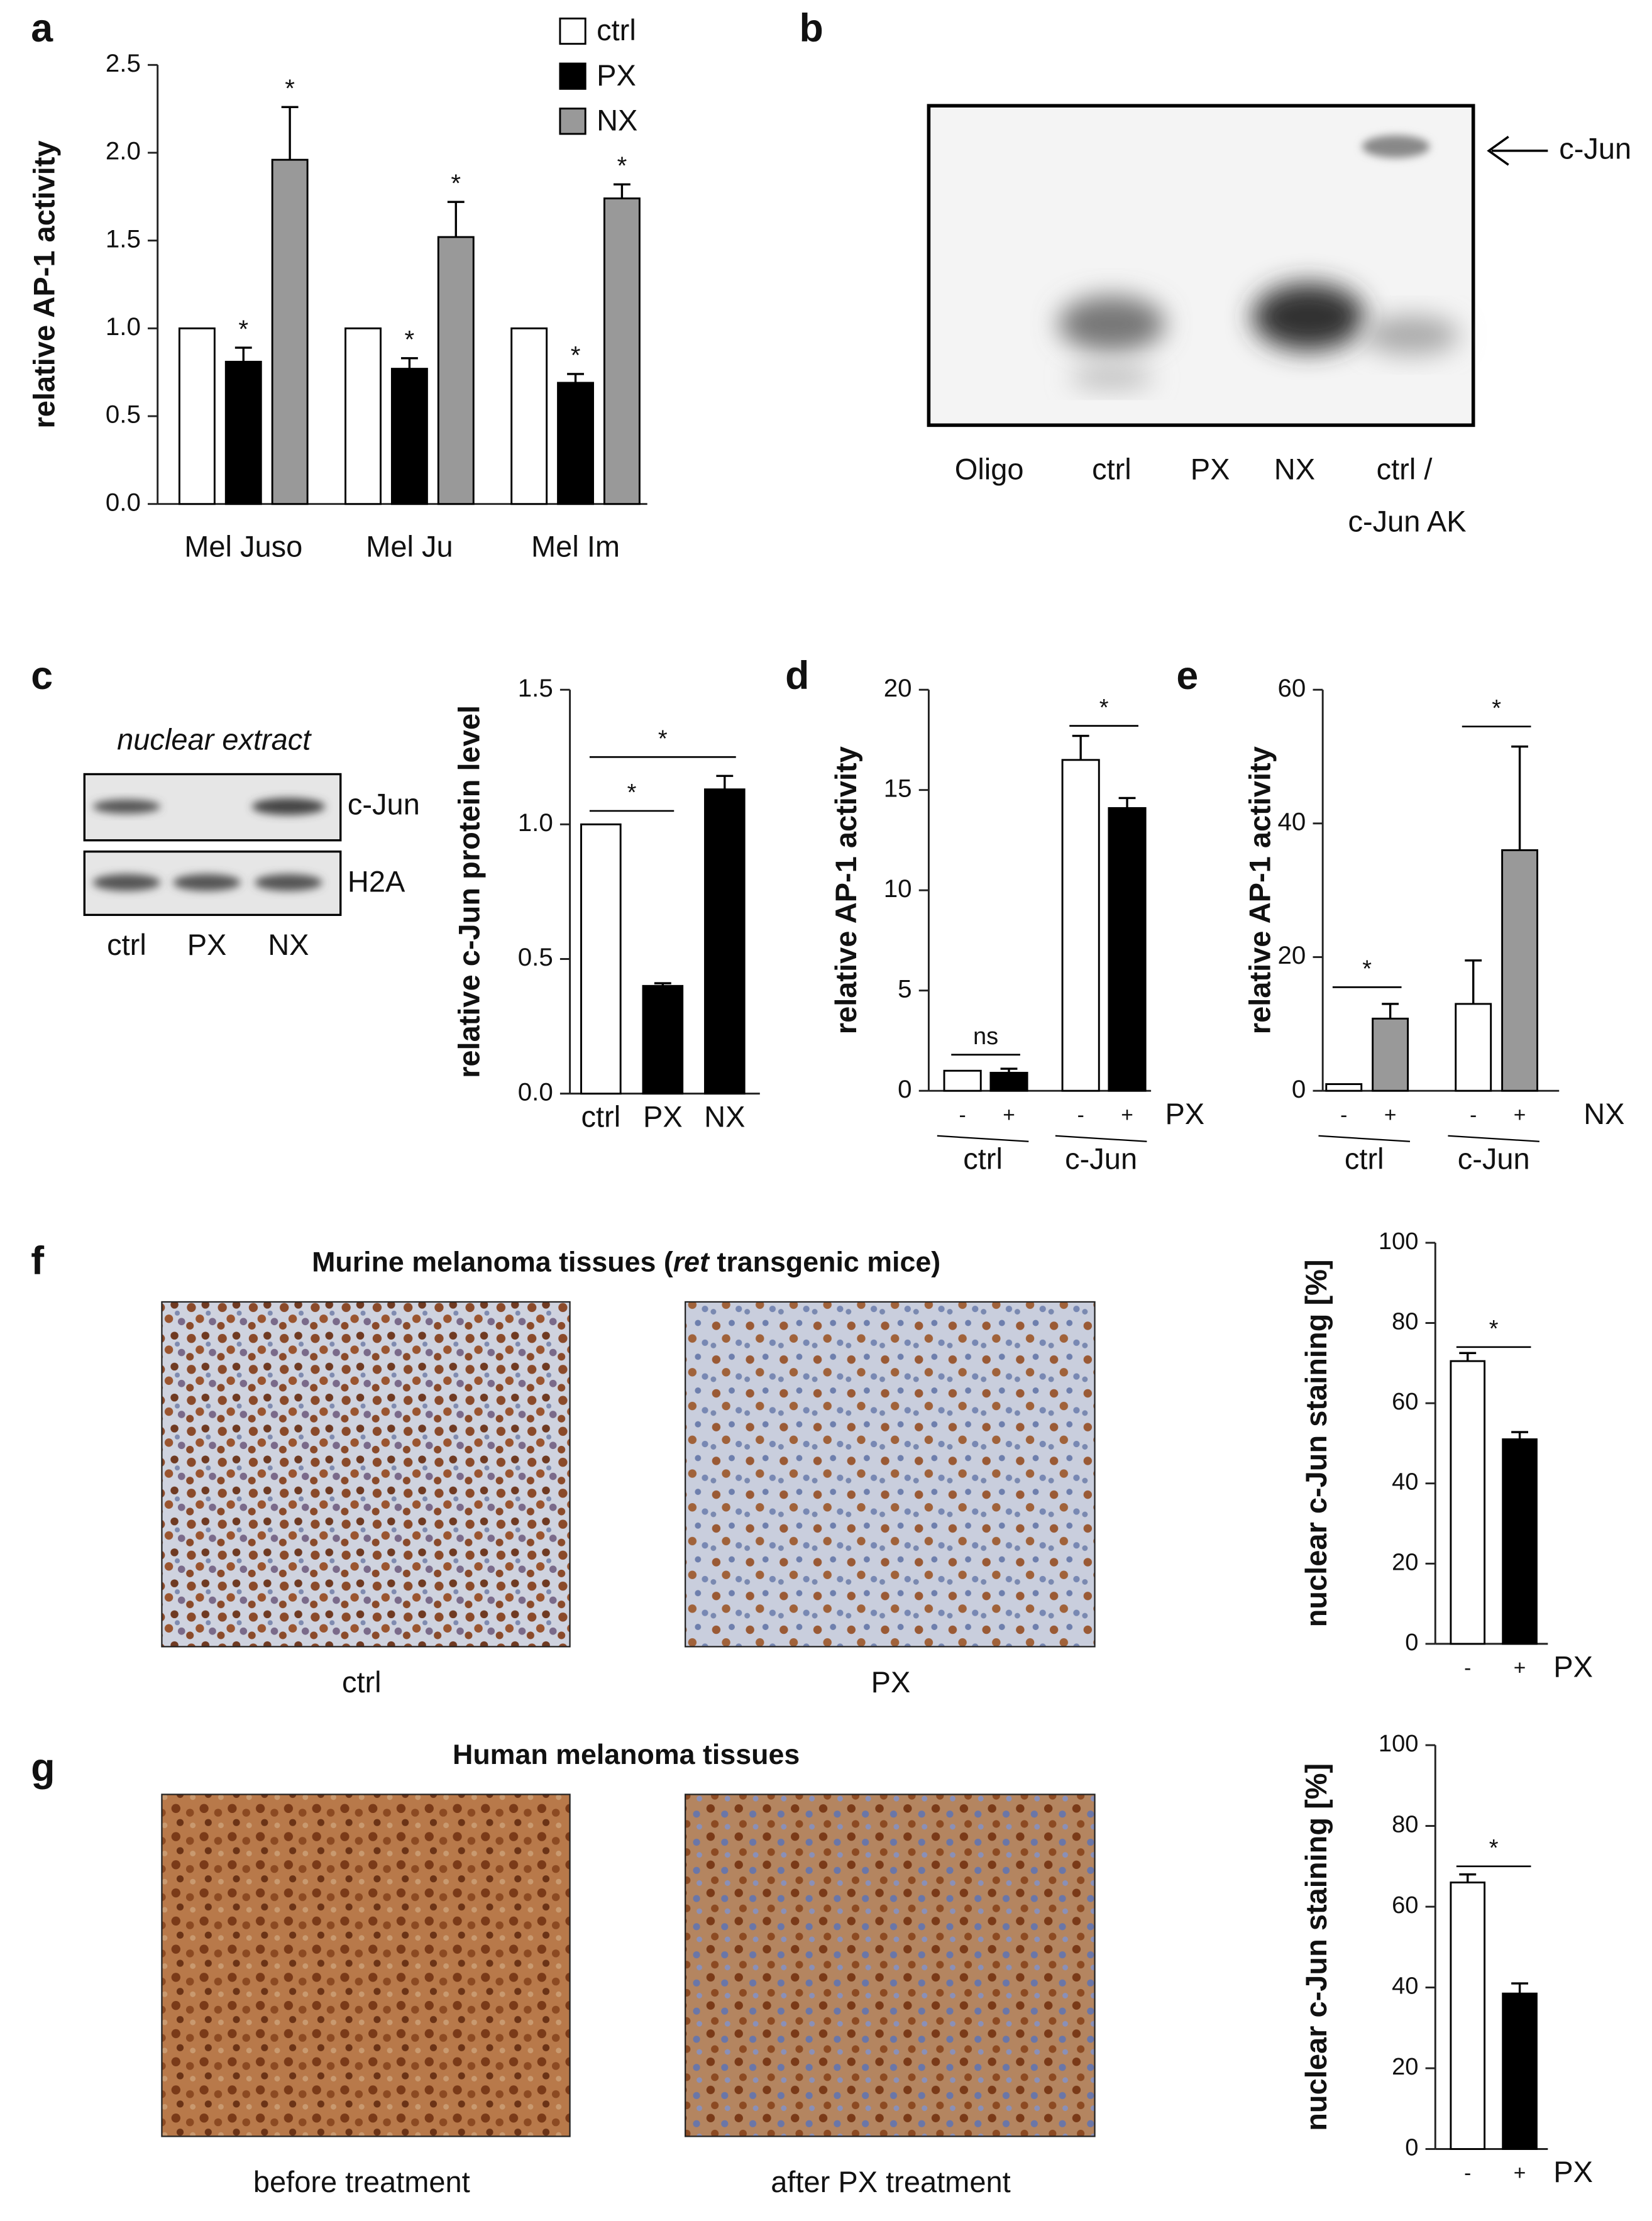 The image size is (1652, 2221). Describe the element at coordinates (1112, 469) in the screenshot. I see `lane-label: ctrl` at that location.